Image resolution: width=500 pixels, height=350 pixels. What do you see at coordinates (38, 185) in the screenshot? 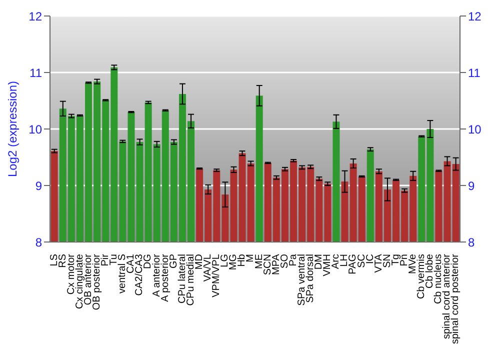
I see `y-tick-label: 9` at bounding box center [38, 185].